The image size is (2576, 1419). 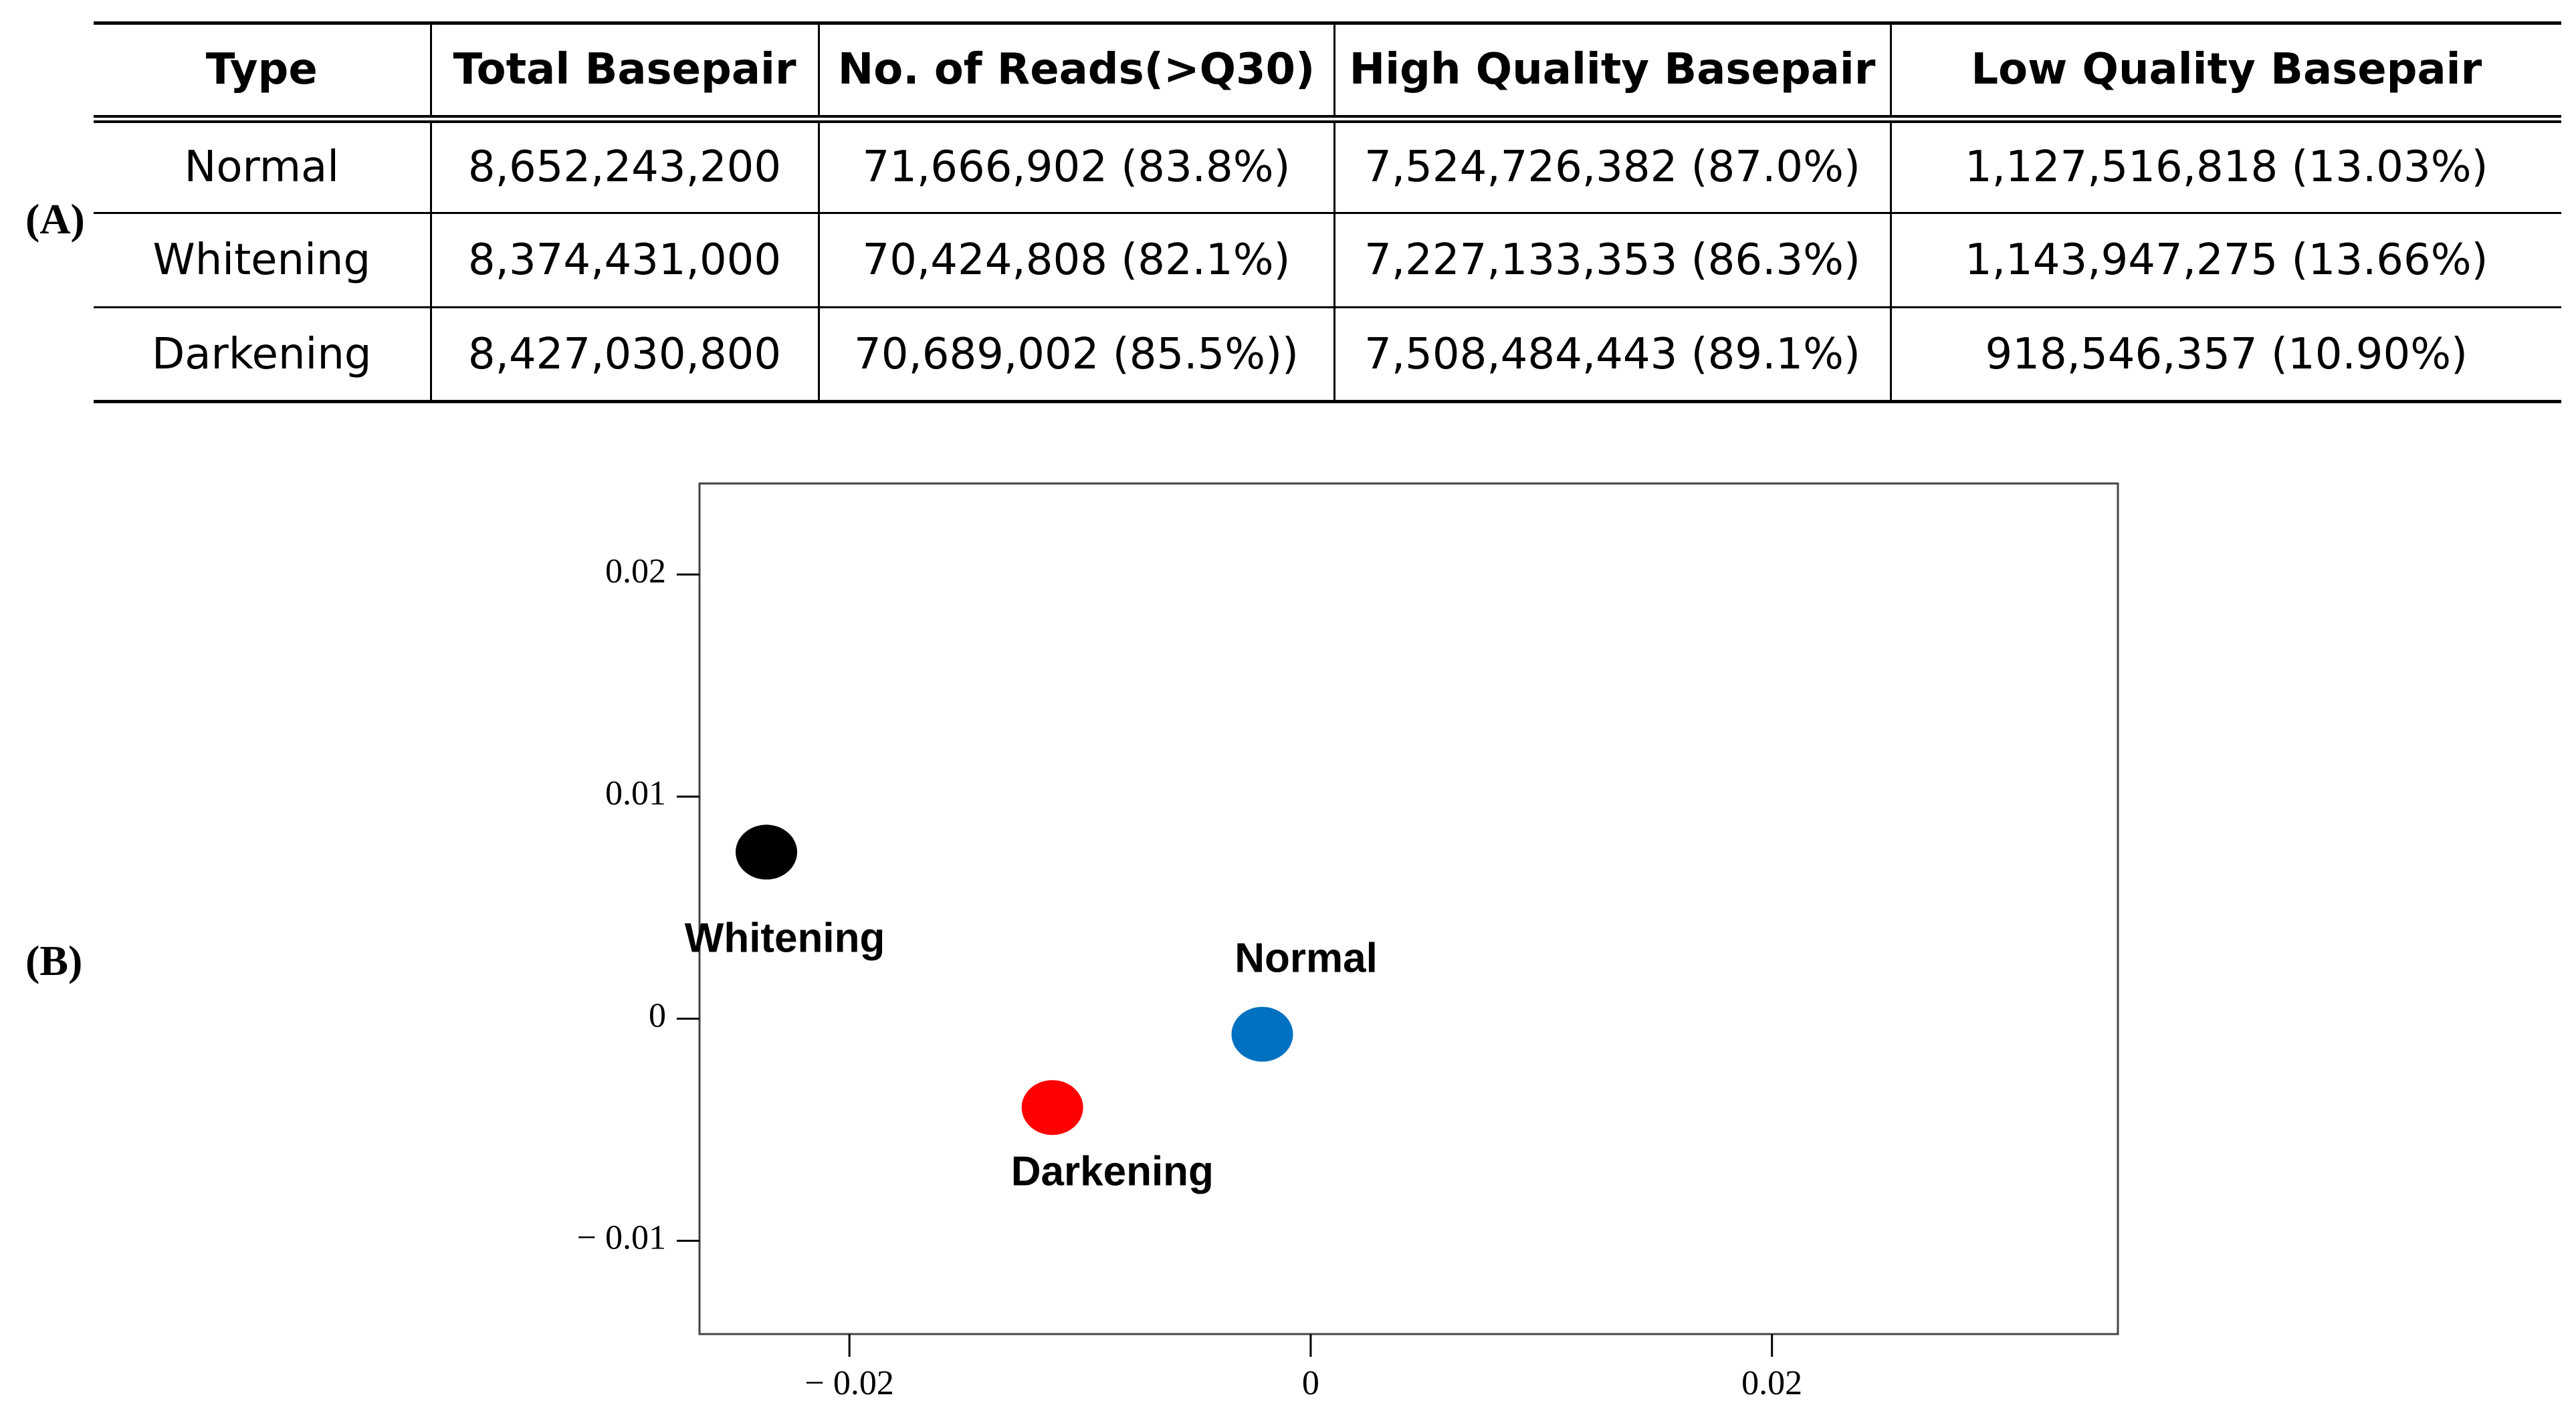 What do you see at coordinates (785, 938) in the screenshot?
I see `point-label-whitening: Whitening` at bounding box center [785, 938].